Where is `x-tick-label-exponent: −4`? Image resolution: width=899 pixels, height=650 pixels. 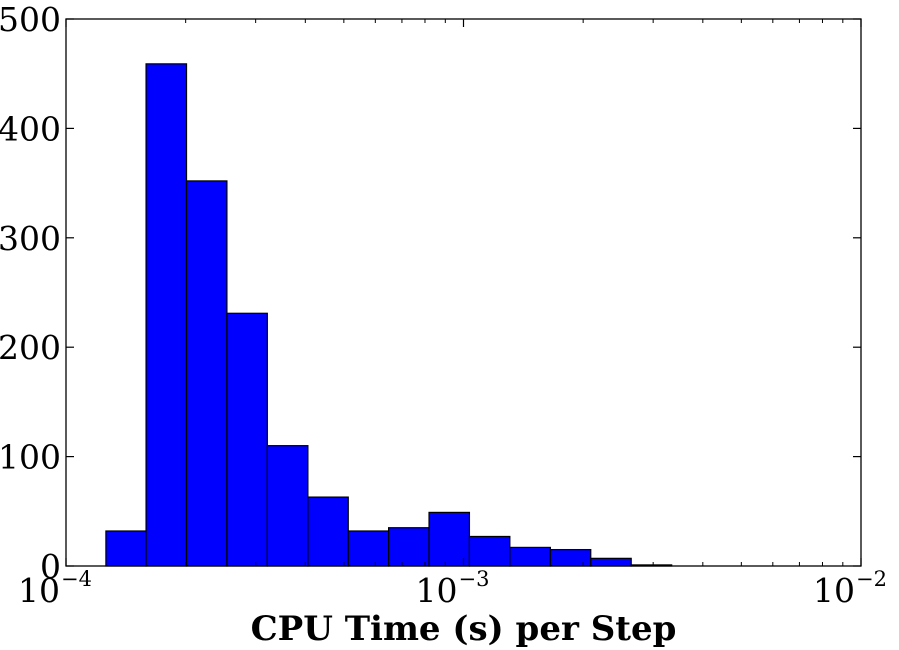
x-tick-label-exponent: −4 is located at coordinates (76, 579).